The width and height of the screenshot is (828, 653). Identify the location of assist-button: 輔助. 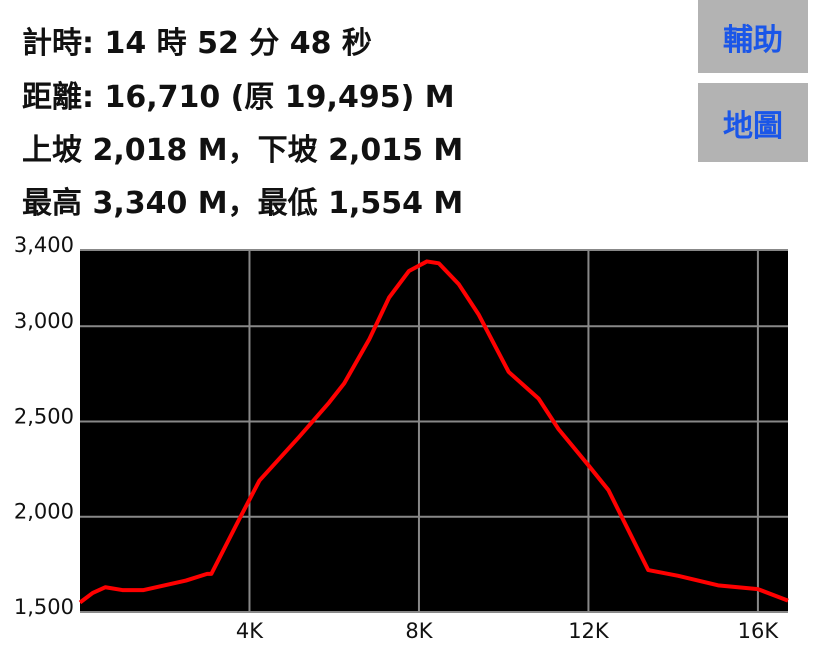
(753, 36).